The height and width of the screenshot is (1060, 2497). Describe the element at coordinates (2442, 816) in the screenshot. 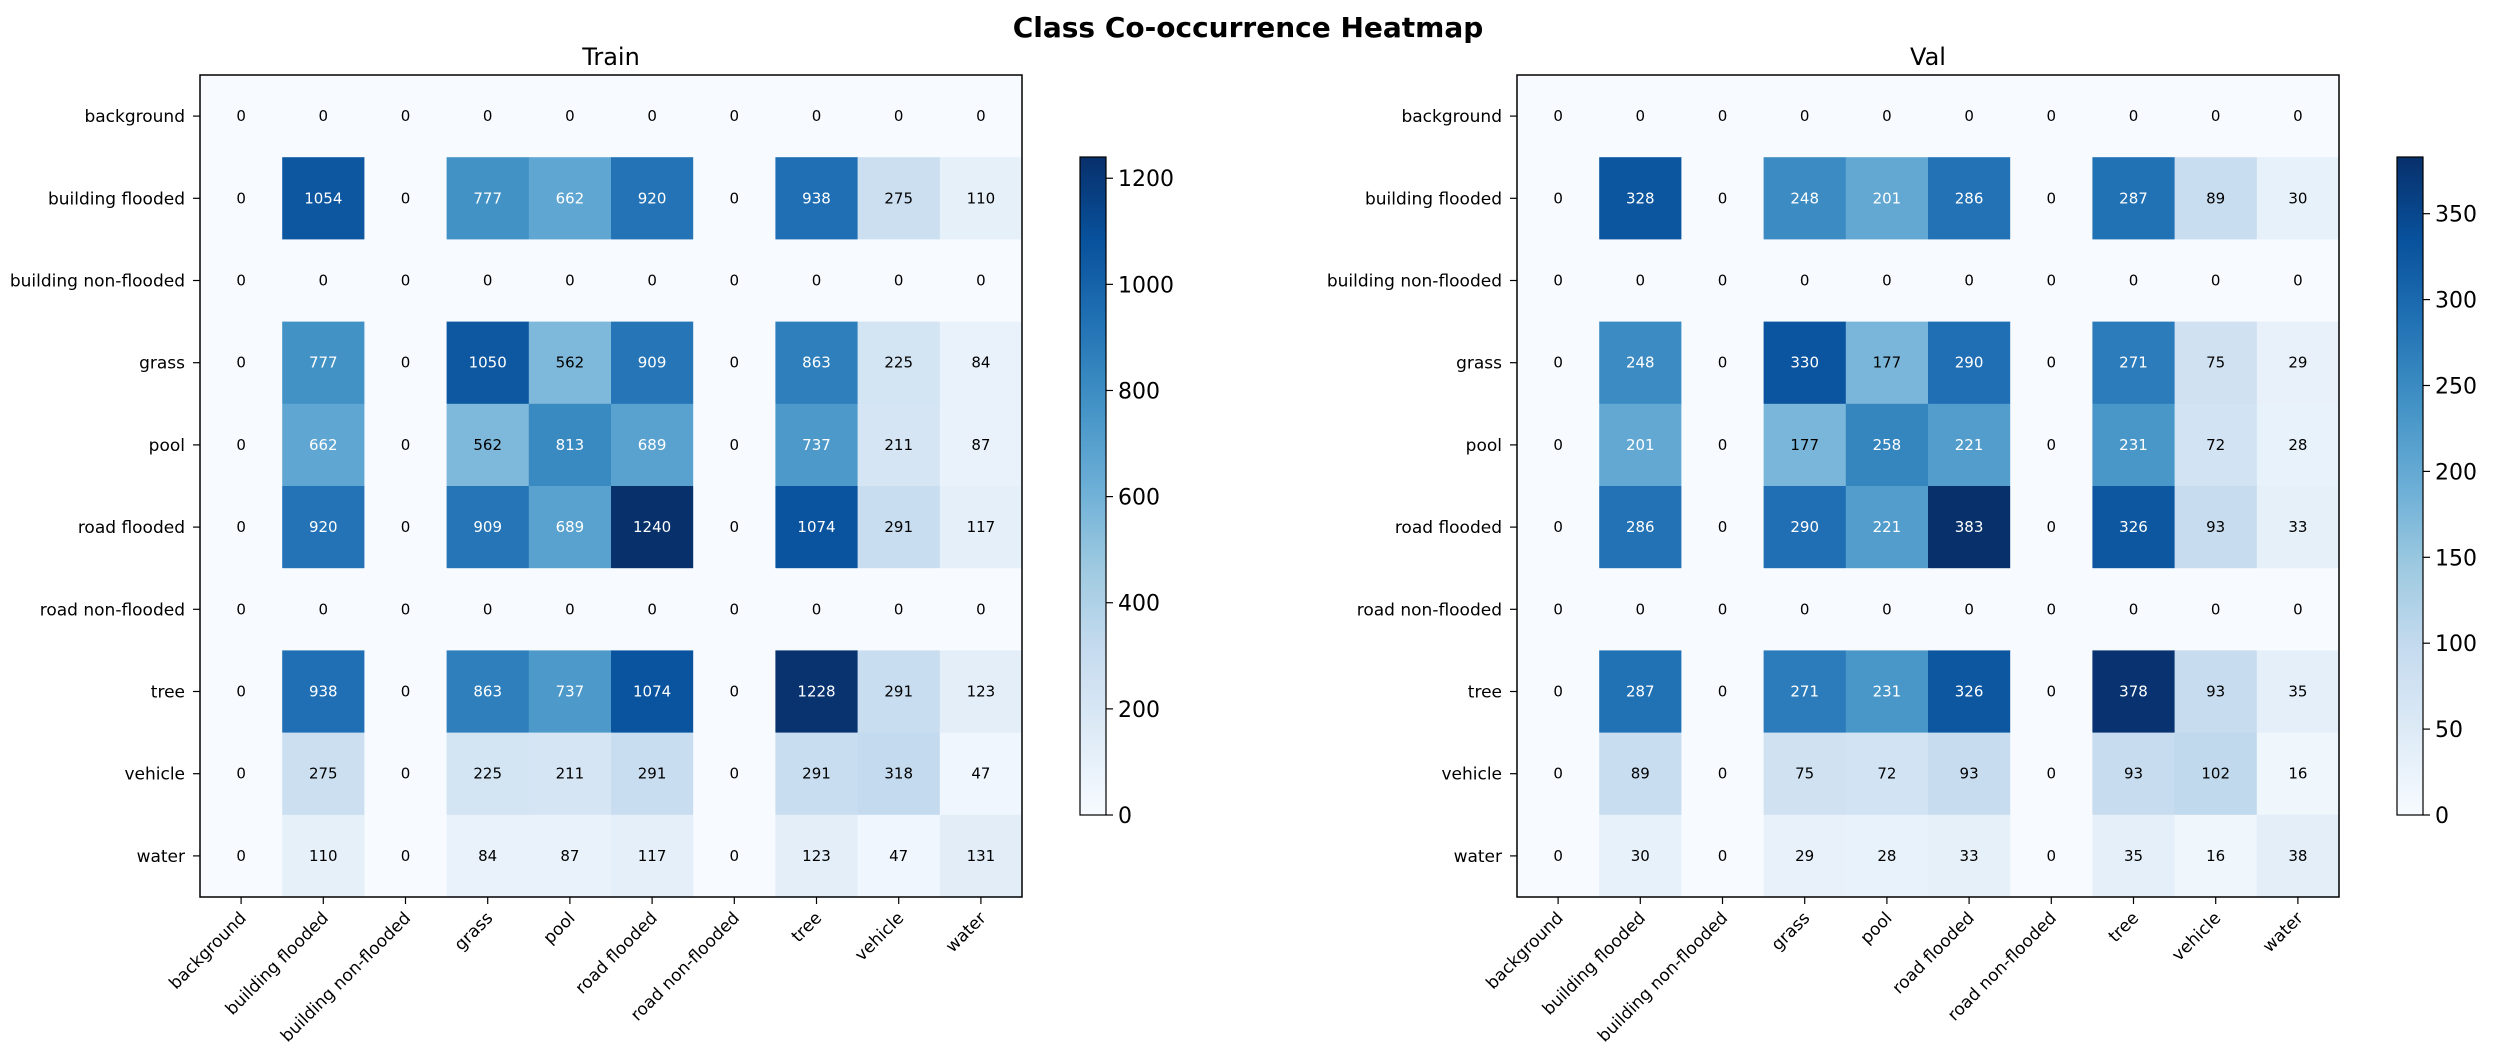

I see `colorbar-tick-label: 0` at that location.